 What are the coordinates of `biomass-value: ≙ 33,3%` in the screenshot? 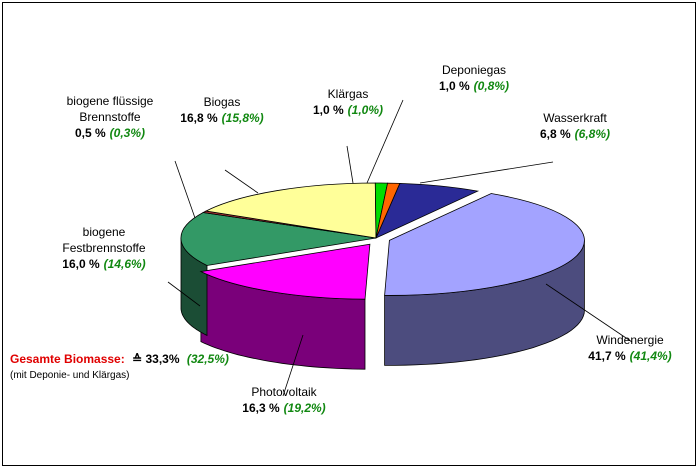 It's located at (156, 359).